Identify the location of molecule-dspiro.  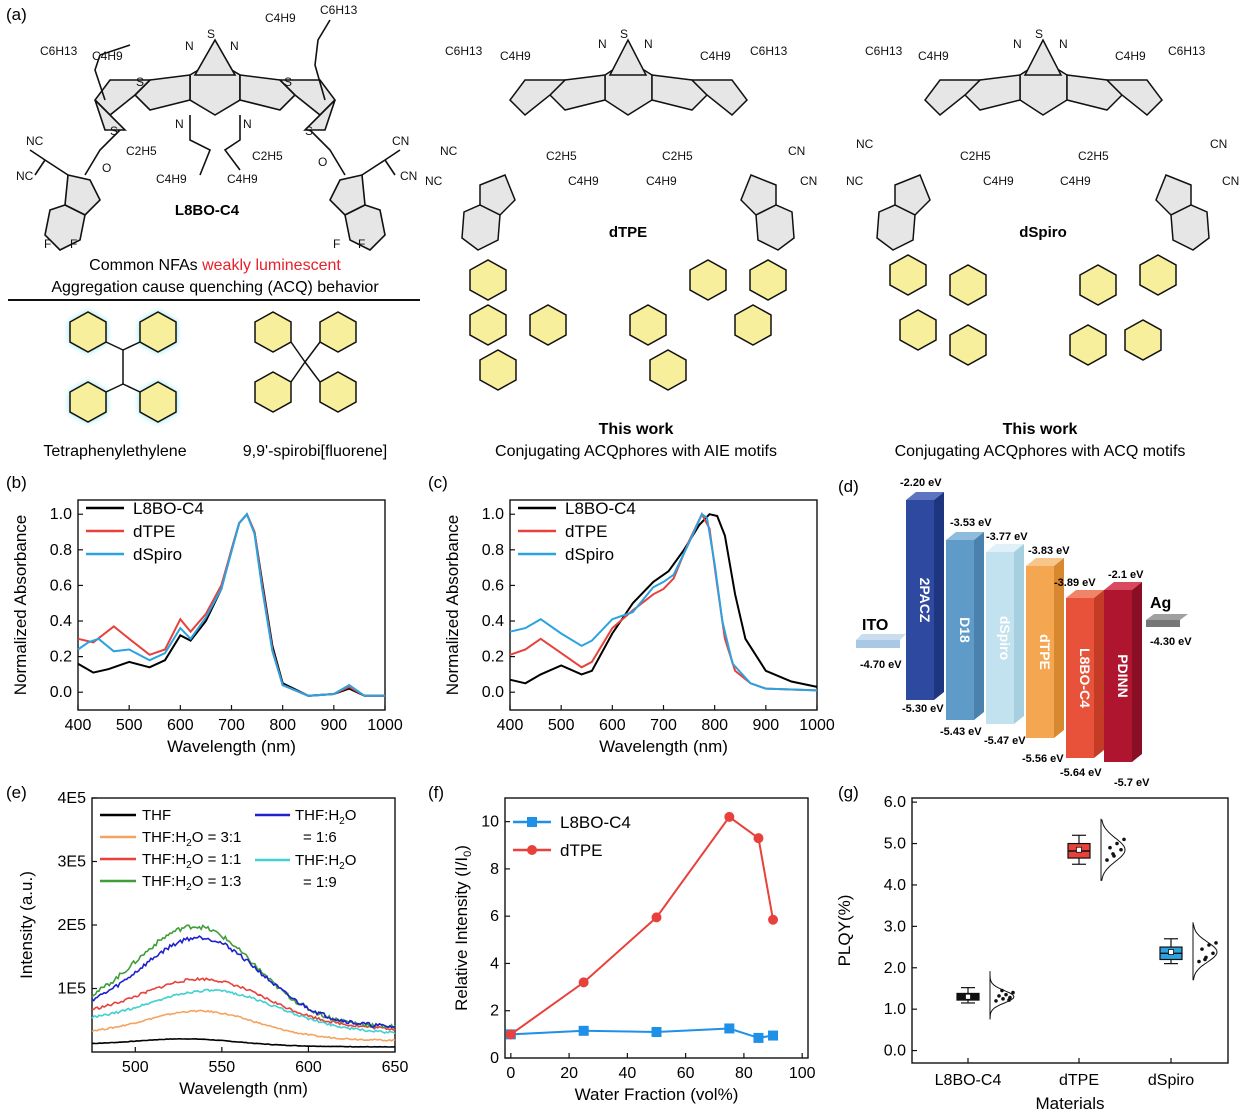
(1043, 202).